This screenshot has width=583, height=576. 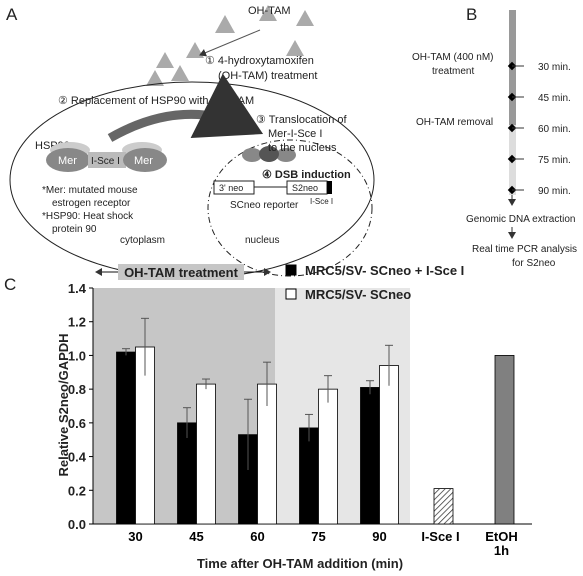 What do you see at coordinates (259, 61) in the screenshot?
I see `step: ① 4-hydroxytamoxifen` at bounding box center [259, 61].